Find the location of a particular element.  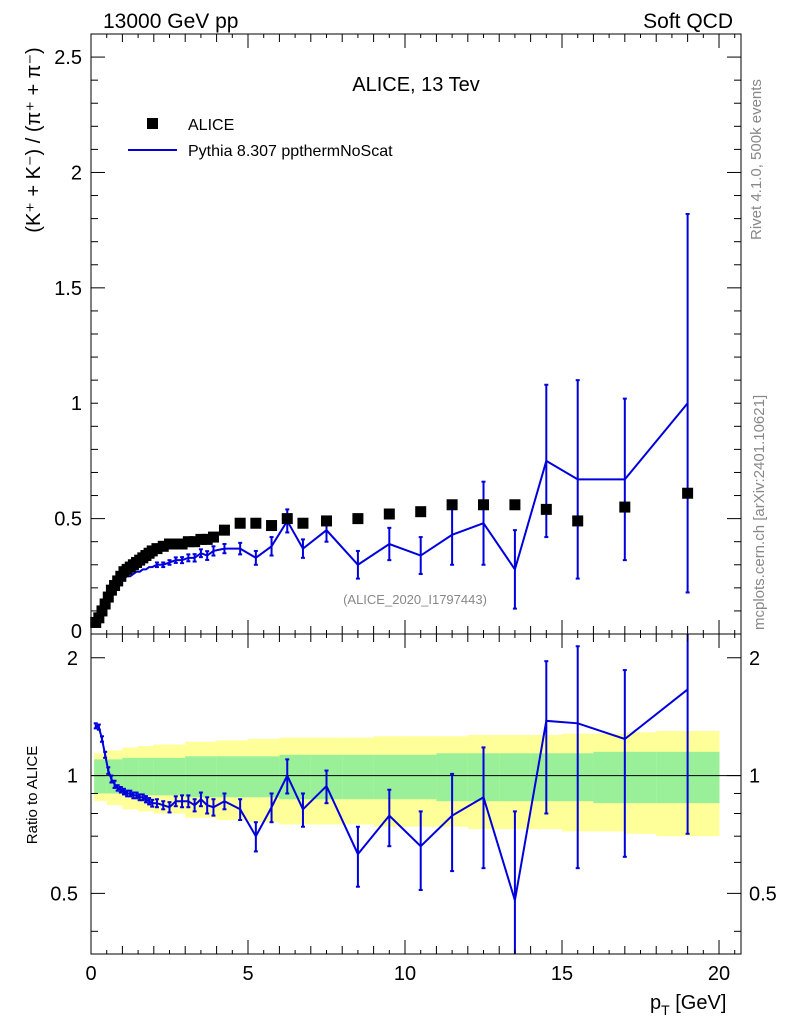

legend-label-alice: ALICE is located at coordinates (211, 125).